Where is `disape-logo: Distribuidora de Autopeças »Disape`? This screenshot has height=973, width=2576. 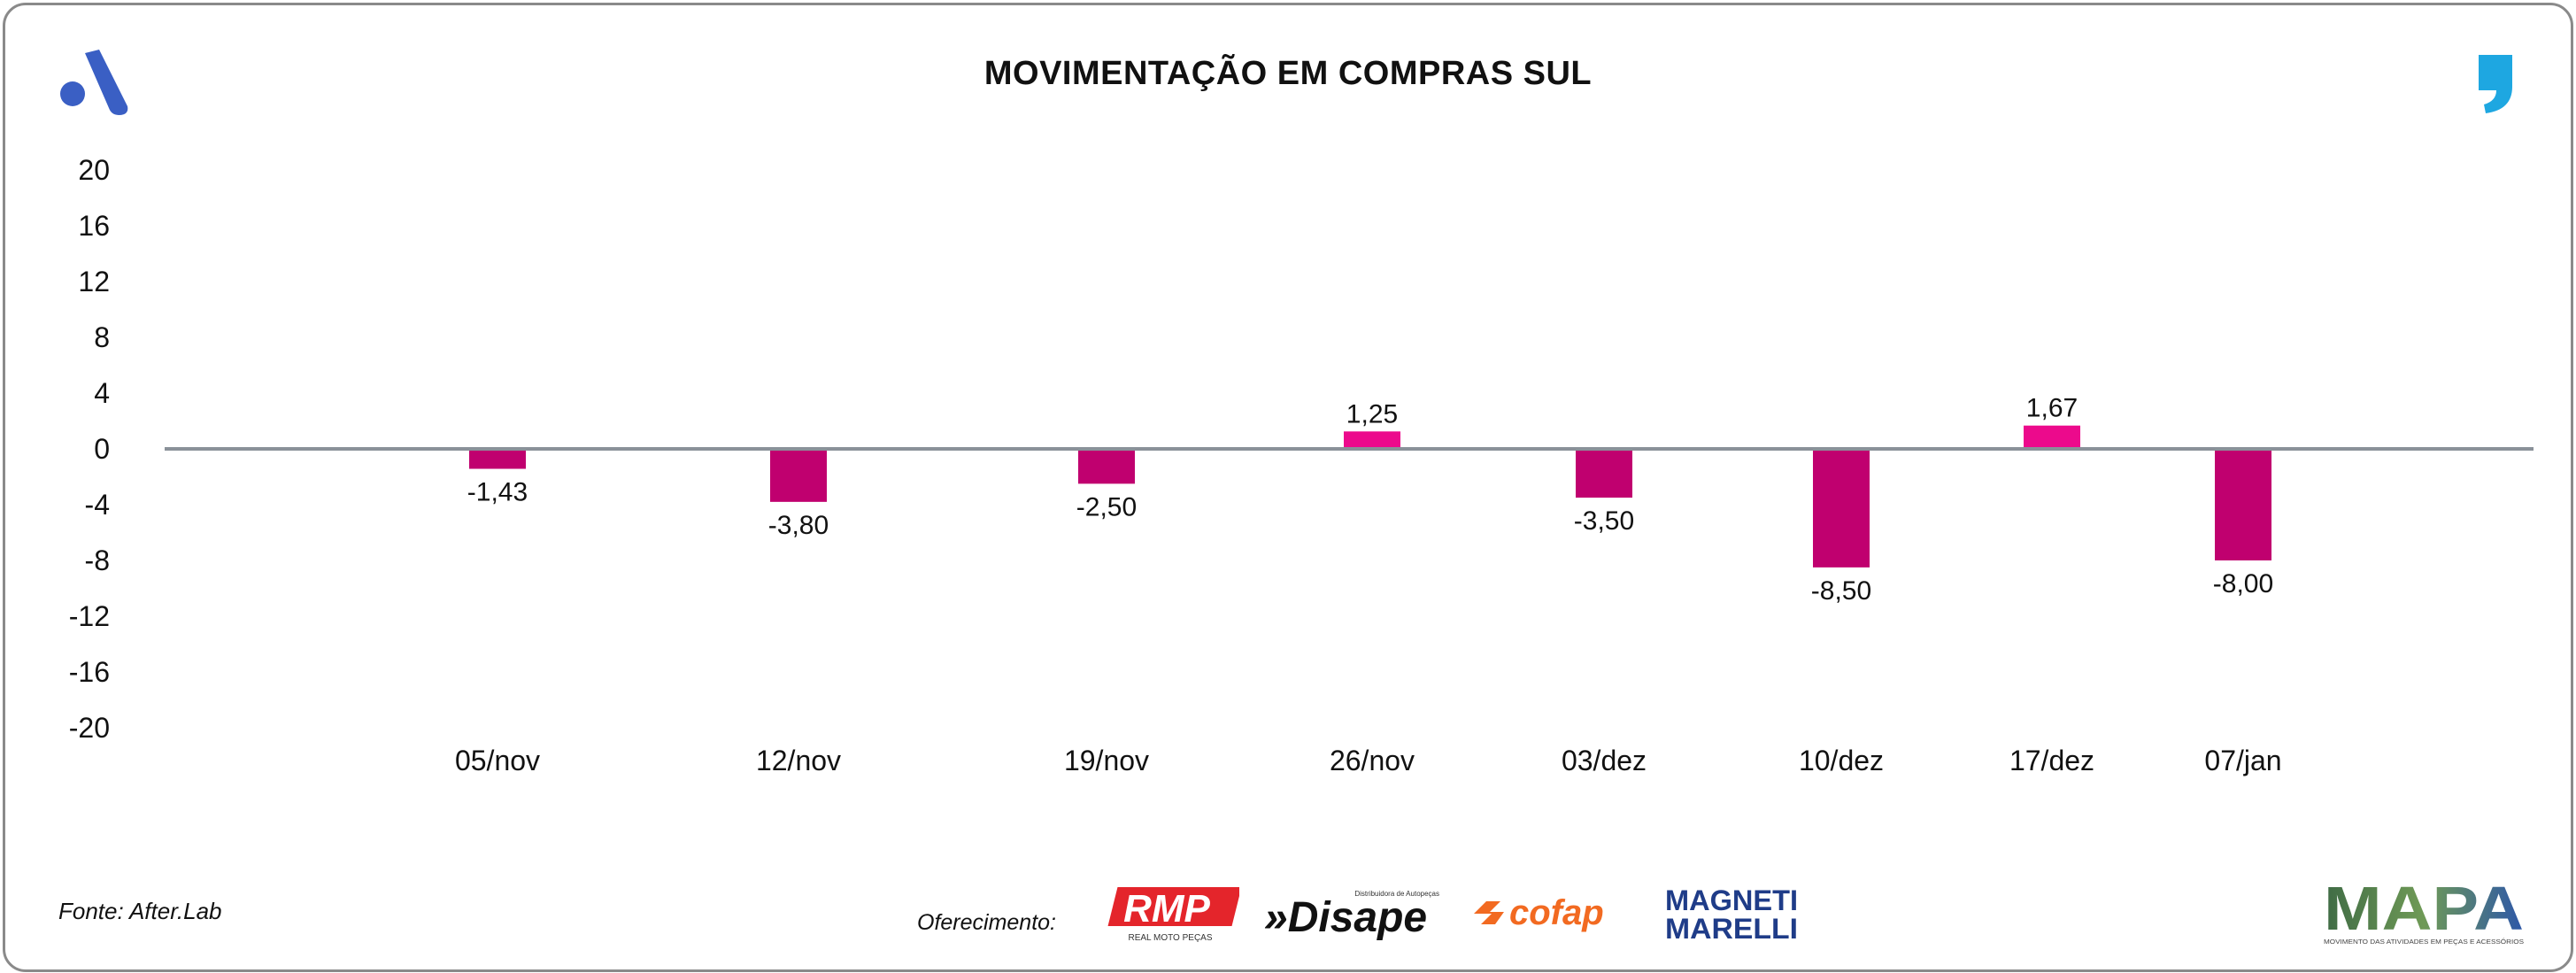
disape-logo: Distribuidora de Autopeças »Disape is located at coordinates (1351, 916).